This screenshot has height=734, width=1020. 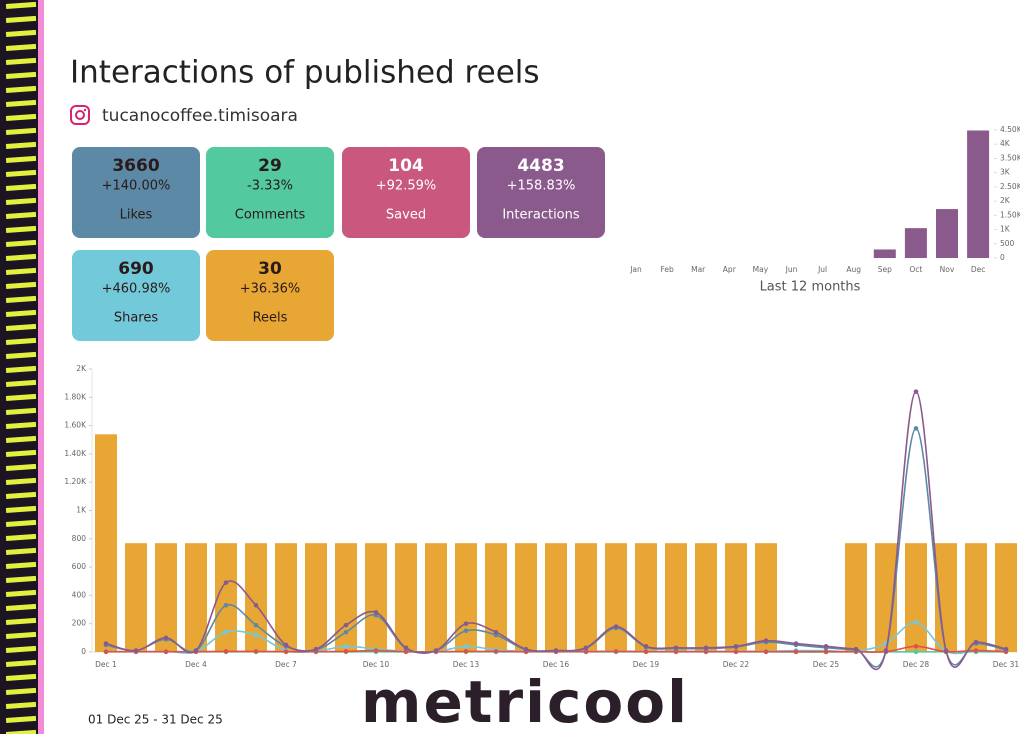 I want to click on kpi-change: -3.33%, so click(x=270, y=186).